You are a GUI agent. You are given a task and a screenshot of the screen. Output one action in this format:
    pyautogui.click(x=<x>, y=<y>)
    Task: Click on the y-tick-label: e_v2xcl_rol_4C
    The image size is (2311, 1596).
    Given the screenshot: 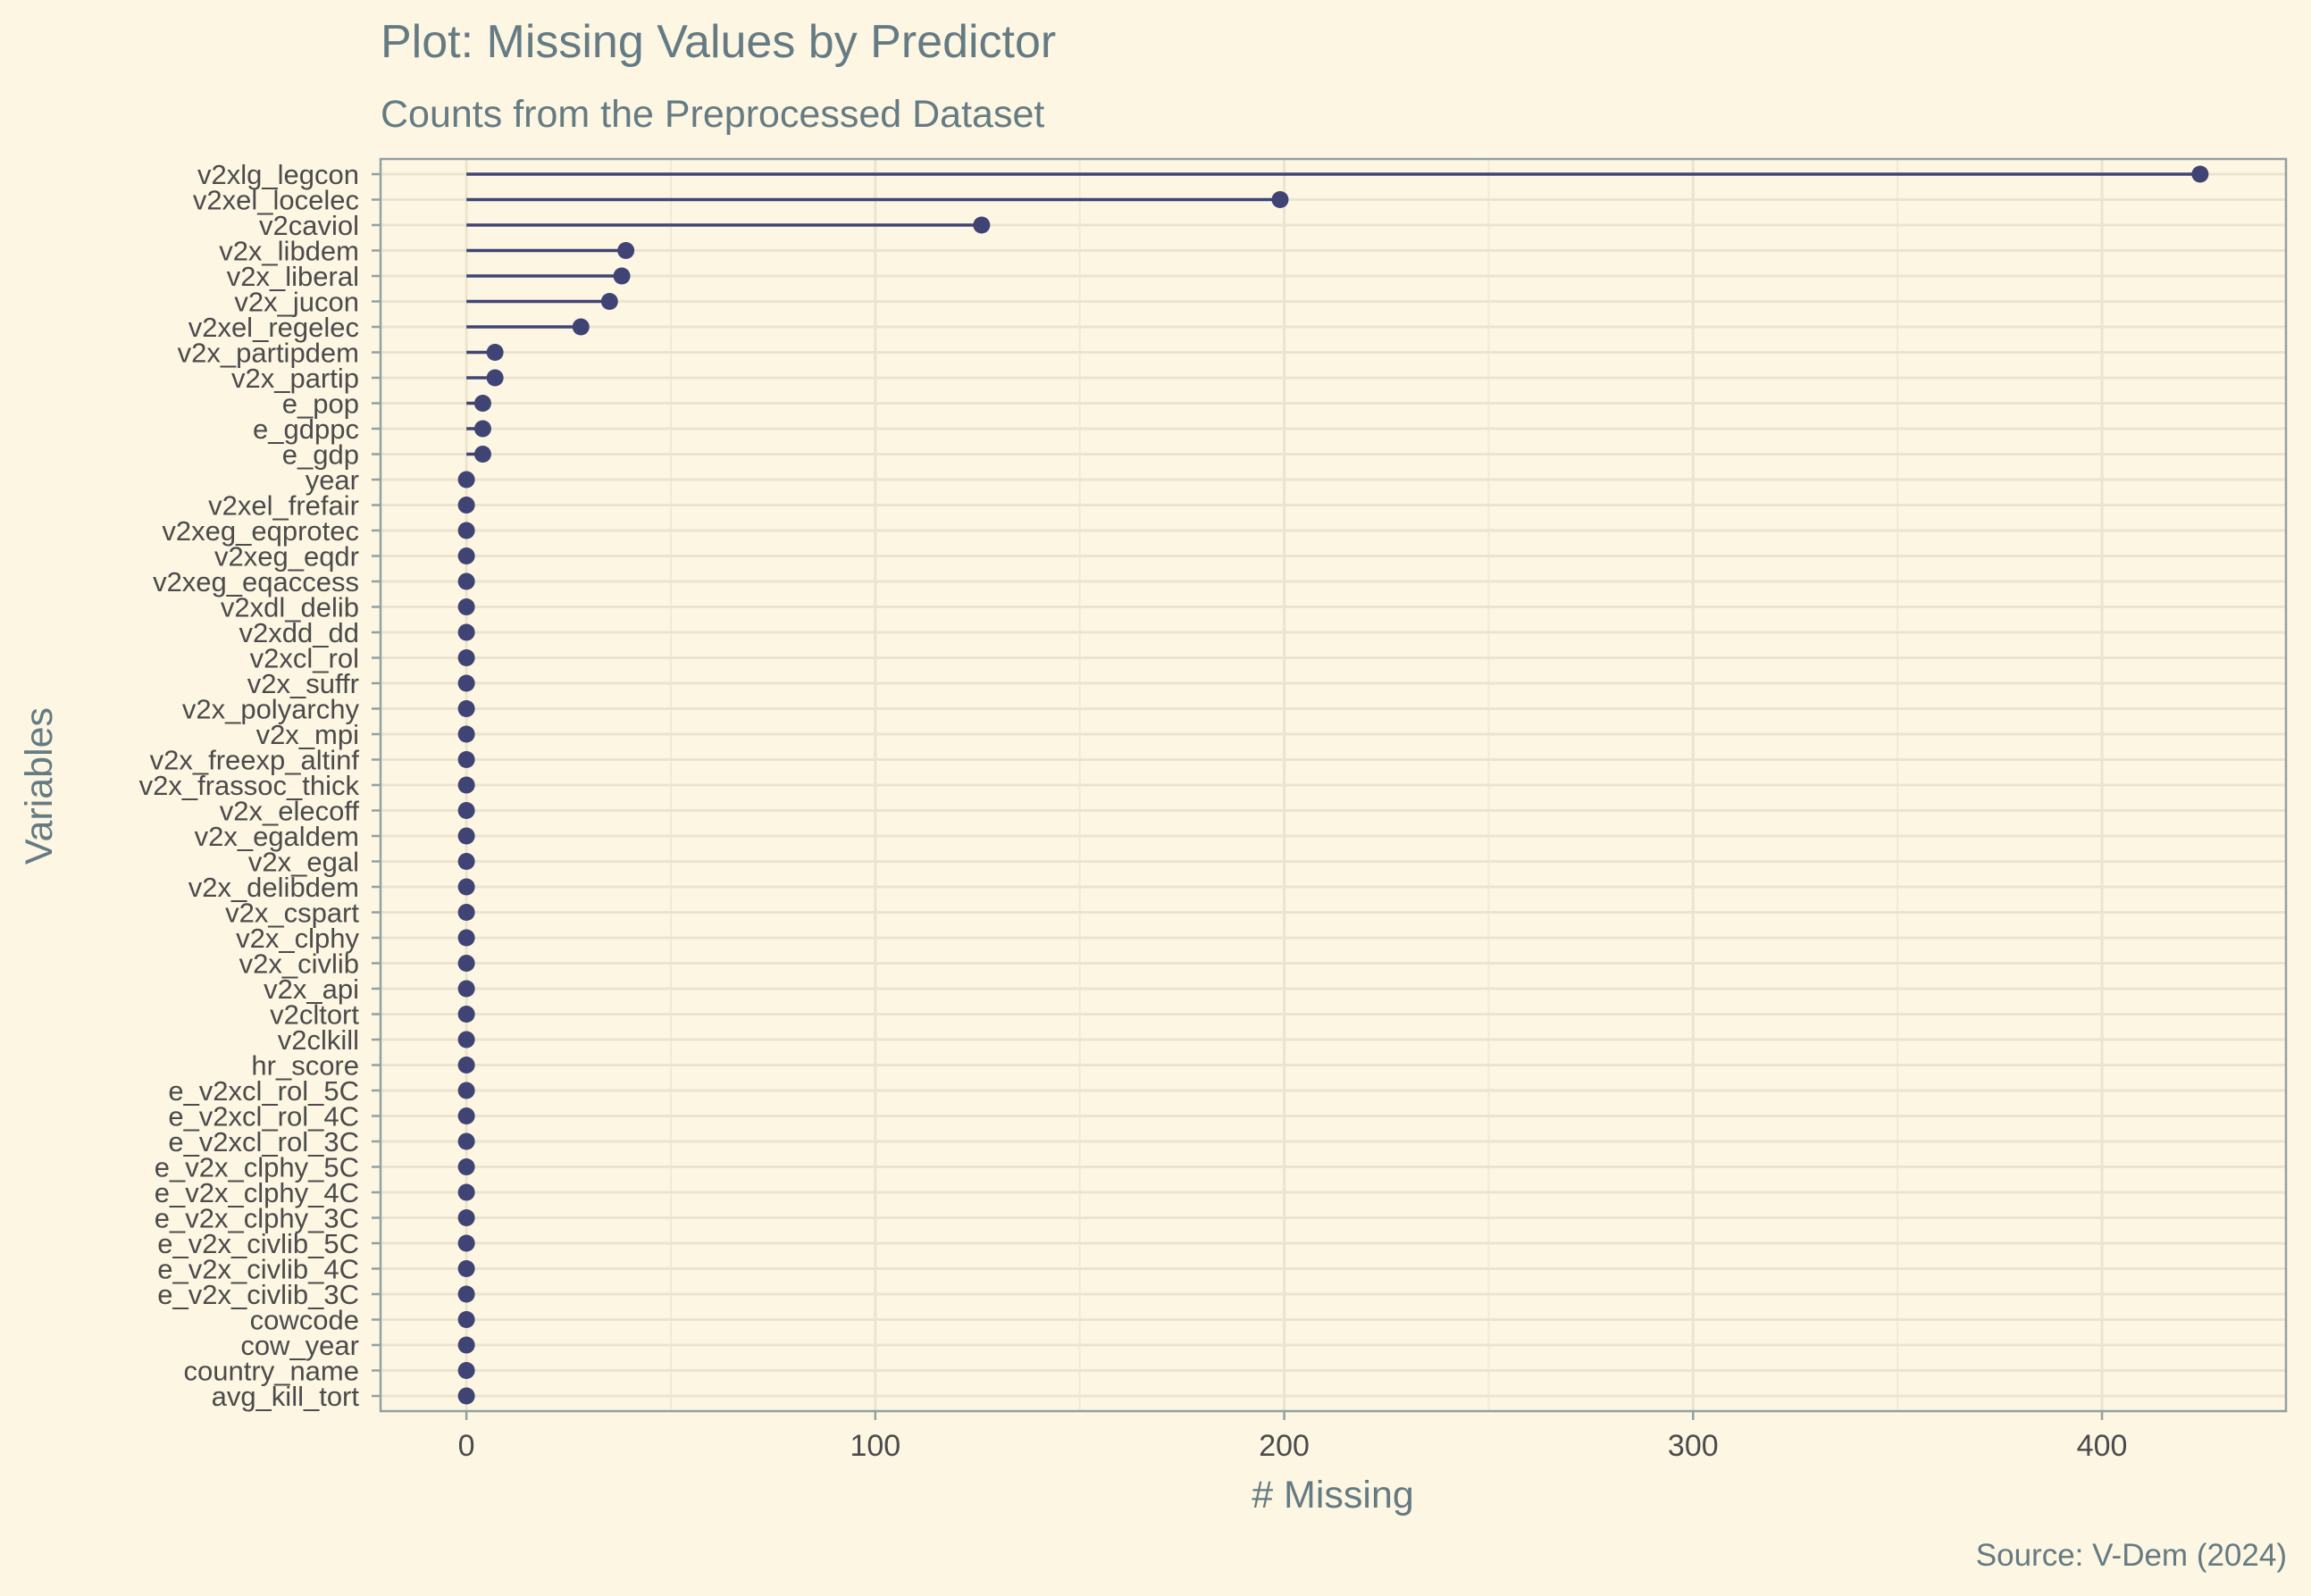 What is the action you would take?
    pyautogui.click(x=263, y=1116)
    